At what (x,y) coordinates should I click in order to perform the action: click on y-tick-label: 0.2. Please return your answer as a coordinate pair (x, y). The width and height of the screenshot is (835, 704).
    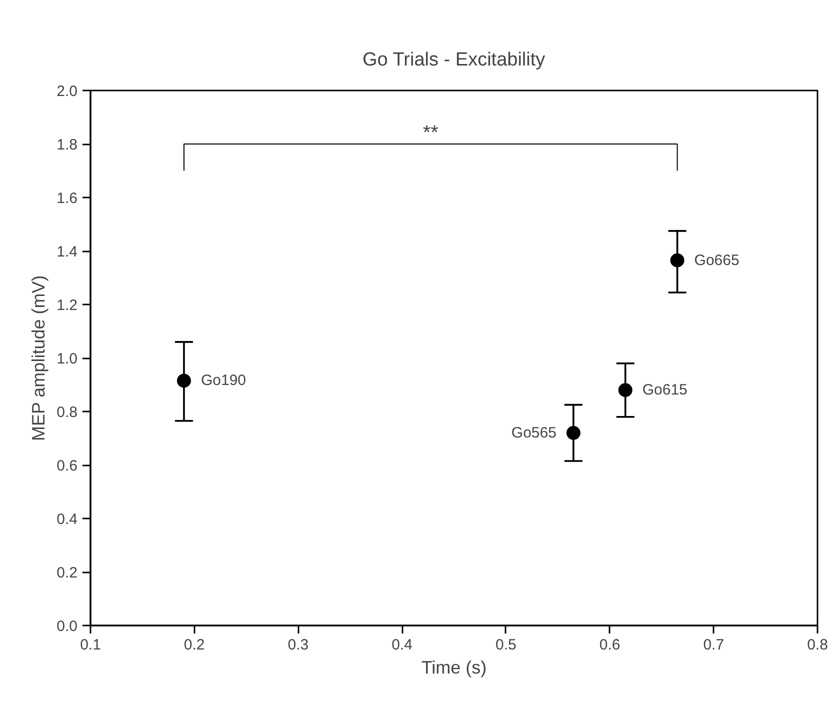
    Looking at the image, I should click on (67, 573).